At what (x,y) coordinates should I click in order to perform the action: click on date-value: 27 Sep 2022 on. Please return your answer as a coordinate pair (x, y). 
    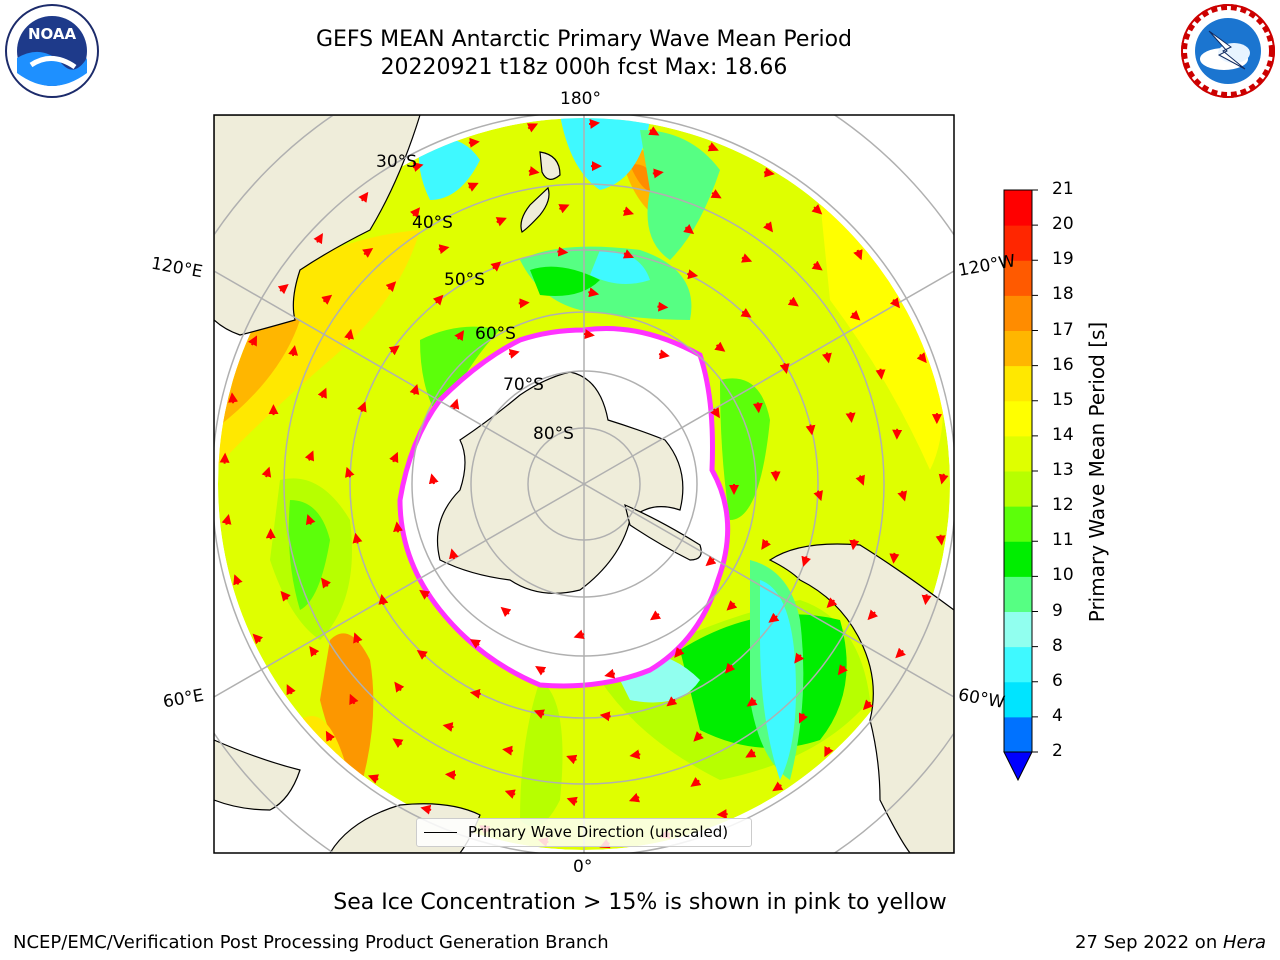
    Looking at the image, I should click on (1149, 942).